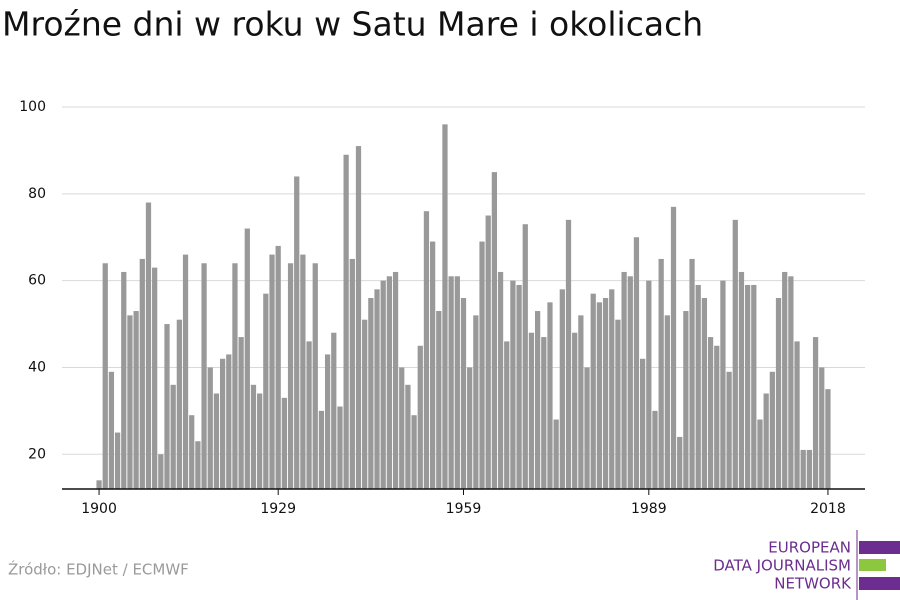 This screenshot has height=600, width=900. What do you see at coordinates (828, 509) in the screenshot?
I see `x-tick-label: 2018` at bounding box center [828, 509].